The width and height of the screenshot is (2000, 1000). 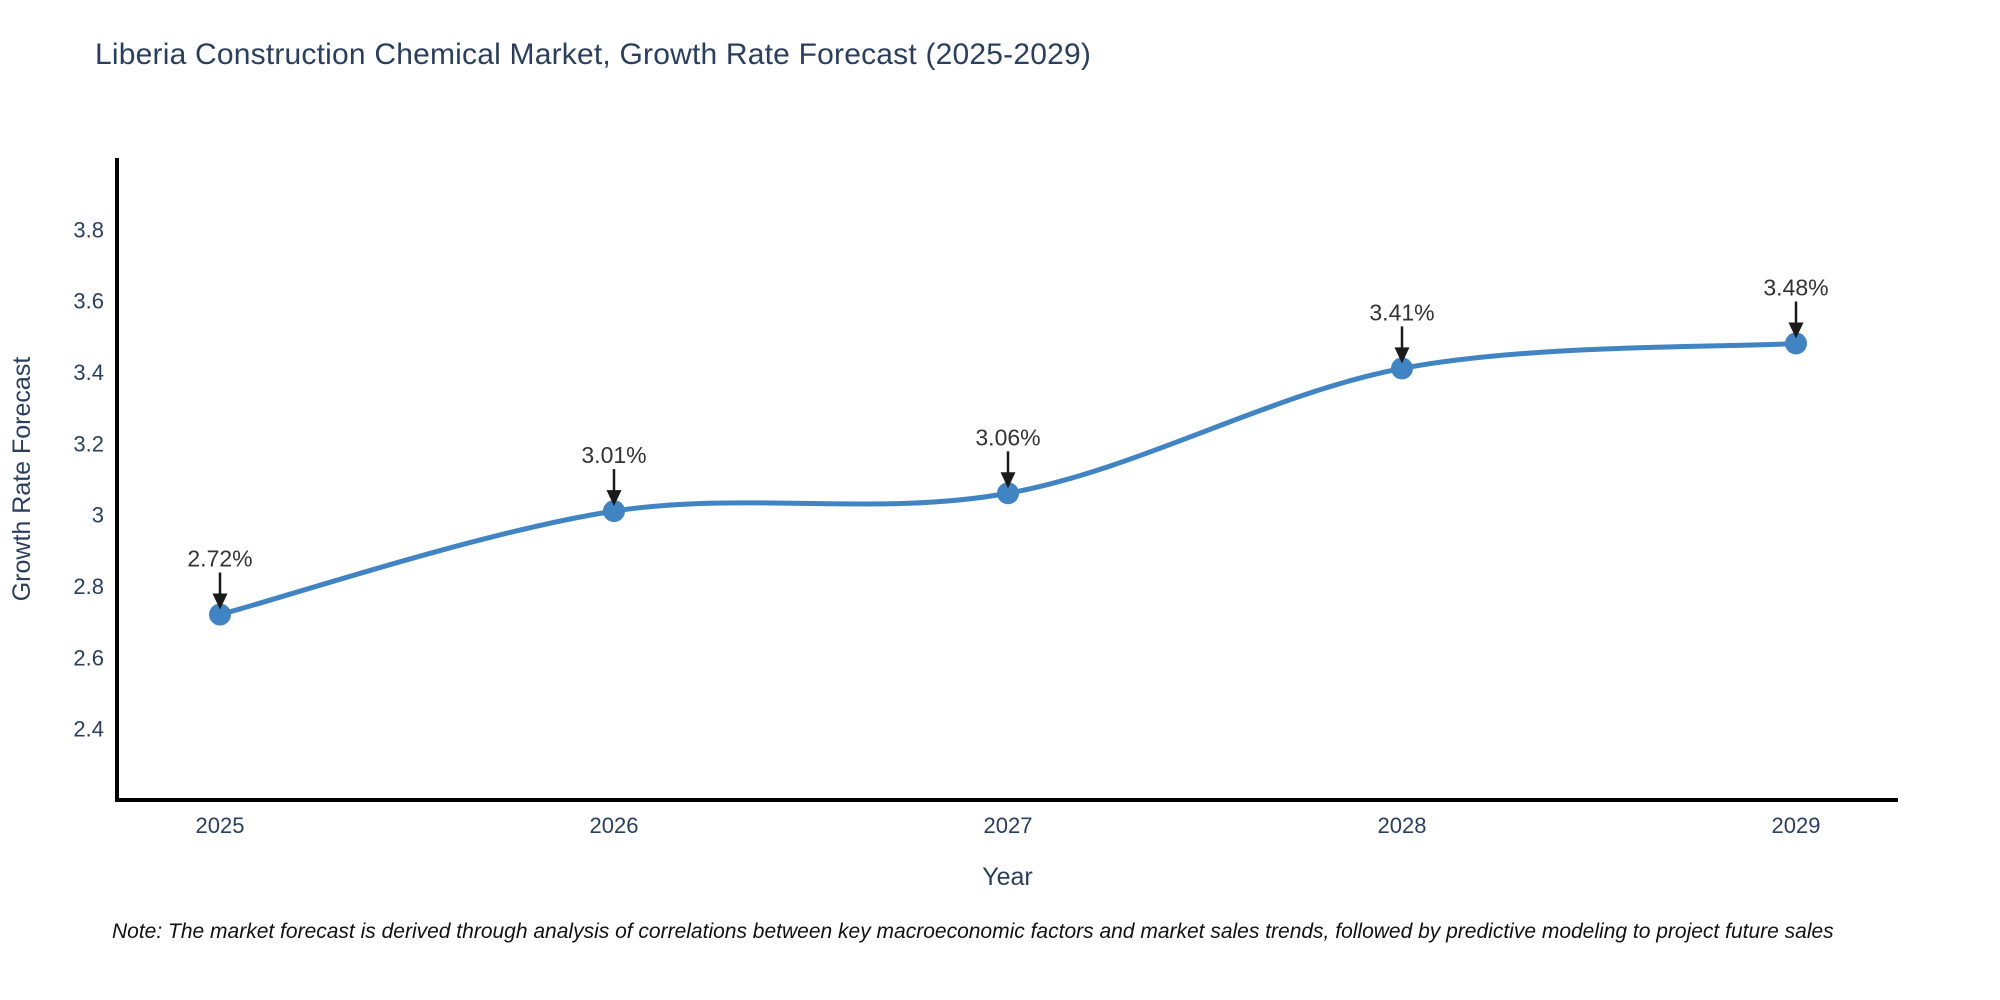 What do you see at coordinates (220, 614) in the screenshot?
I see `data-point-2025` at bounding box center [220, 614].